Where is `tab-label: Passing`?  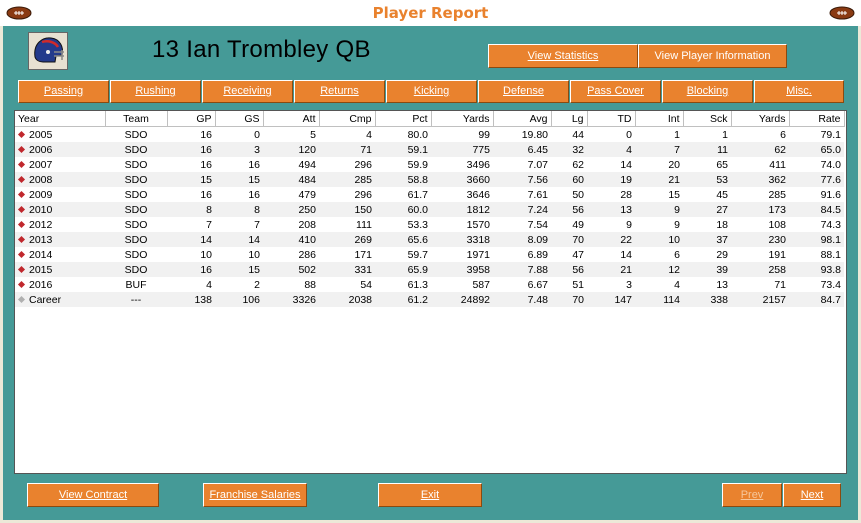 tab-label: Passing is located at coordinates (63, 91).